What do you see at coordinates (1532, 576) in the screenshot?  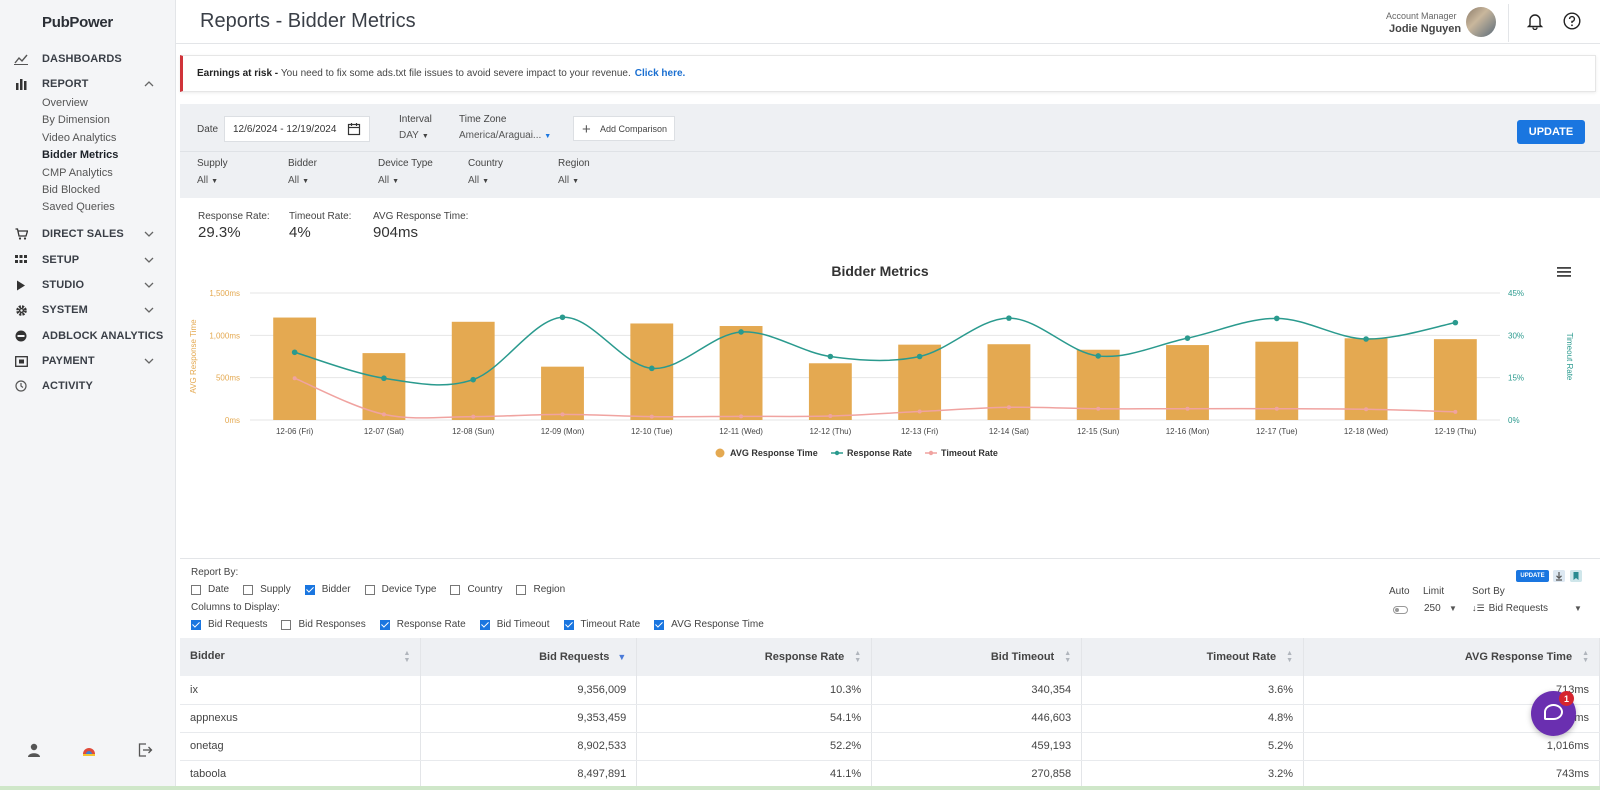 I see `table-update-button: UPDATE` at bounding box center [1532, 576].